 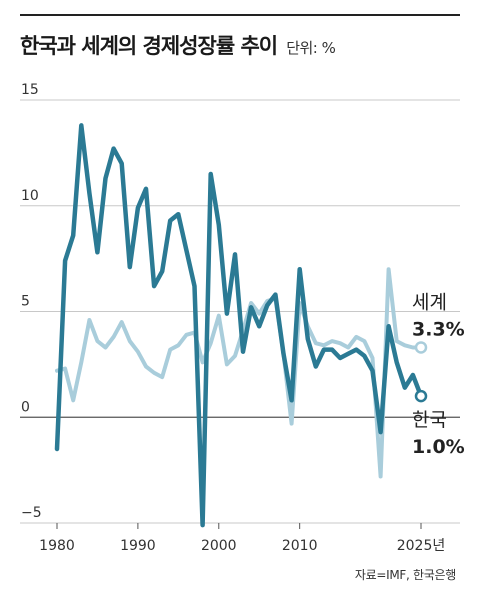 What do you see at coordinates (311, 48) in the screenshot?
I see `unit-label: 단위: %` at bounding box center [311, 48].